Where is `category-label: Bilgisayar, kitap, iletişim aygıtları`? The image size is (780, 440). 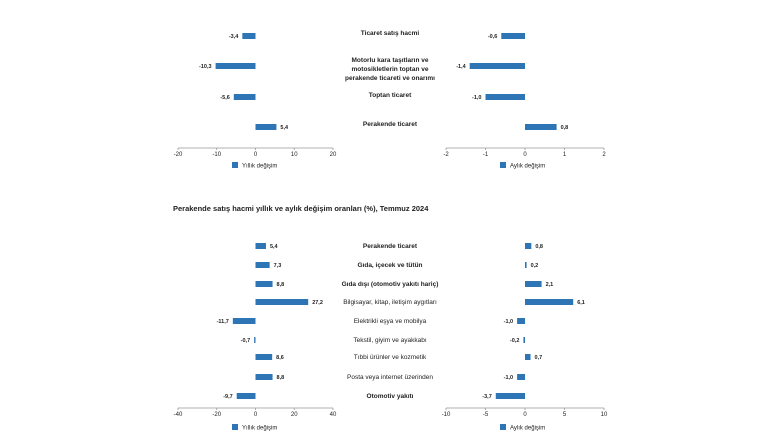
category-label: Bilgisayar, kitap, iletişim aygıtları is located at coordinates (390, 302).